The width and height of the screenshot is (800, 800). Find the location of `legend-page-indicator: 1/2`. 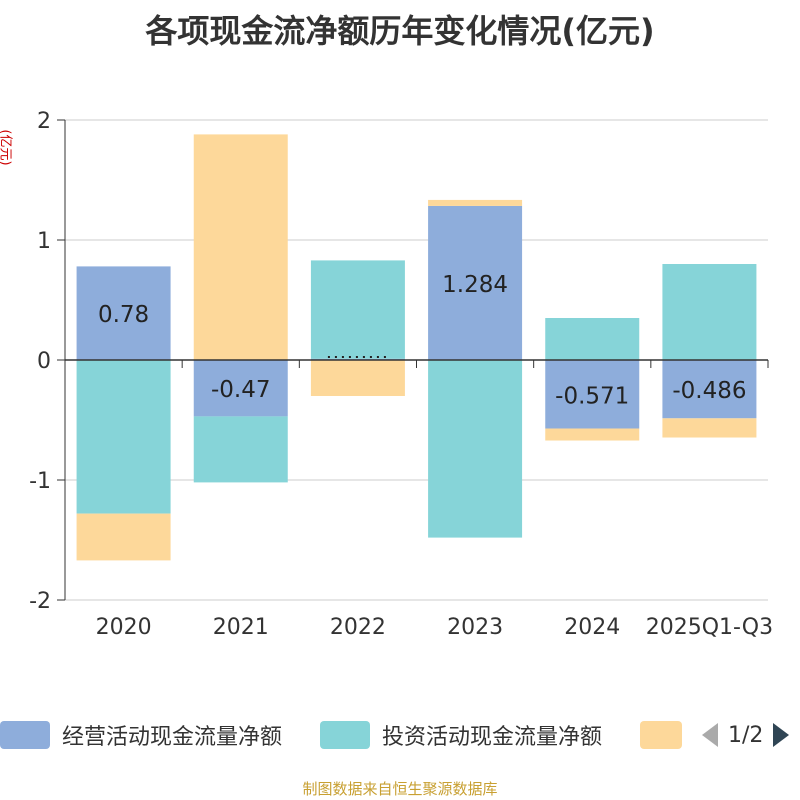

legend-page-indicator: 1/2 is located at coordinates (746, 735).